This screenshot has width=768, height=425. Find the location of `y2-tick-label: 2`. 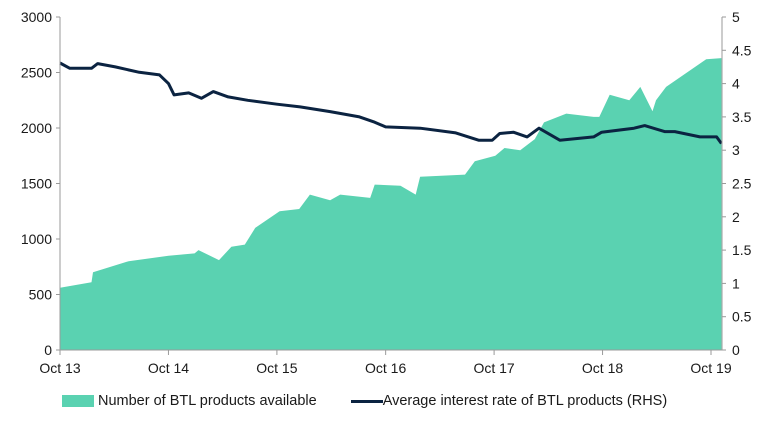

y2-tick-label: 2 is located at coordinates (736, 217).